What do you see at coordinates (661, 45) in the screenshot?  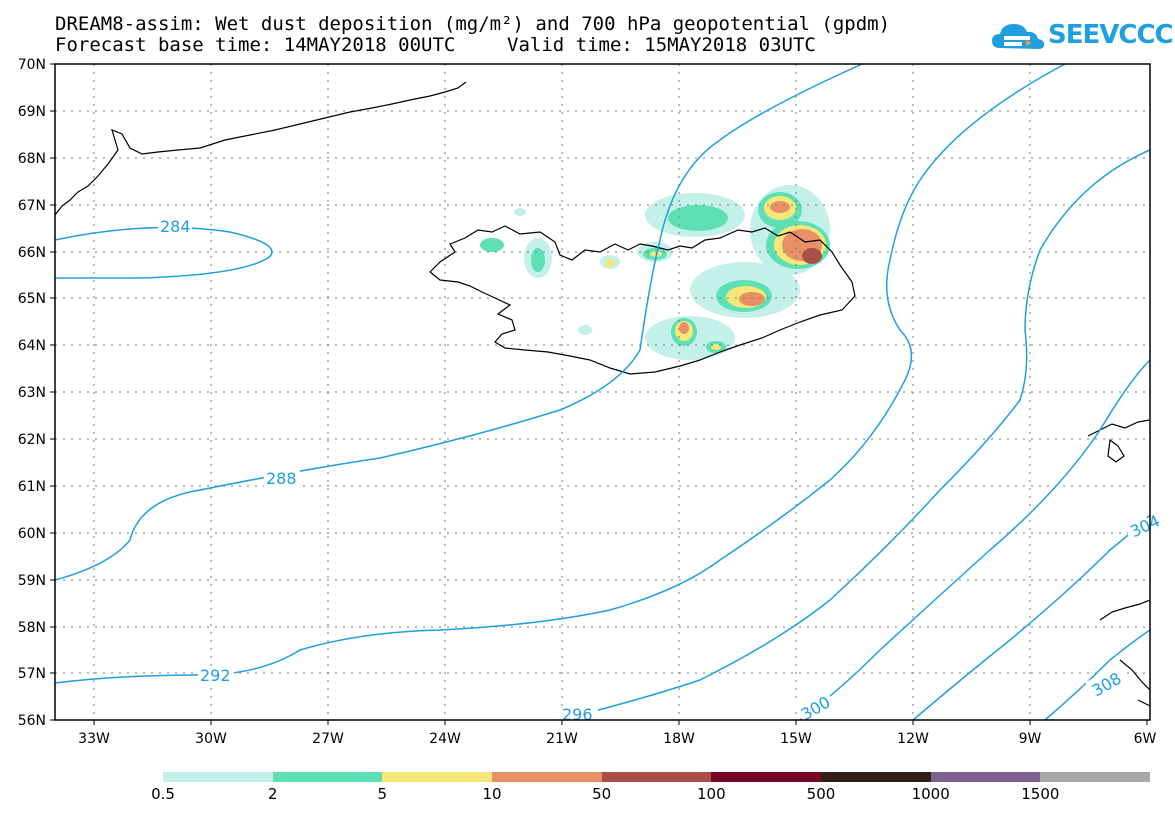 I see `valid-time: Valid time: 15MAY2018 03UTC` at bounding box center [661, 45].